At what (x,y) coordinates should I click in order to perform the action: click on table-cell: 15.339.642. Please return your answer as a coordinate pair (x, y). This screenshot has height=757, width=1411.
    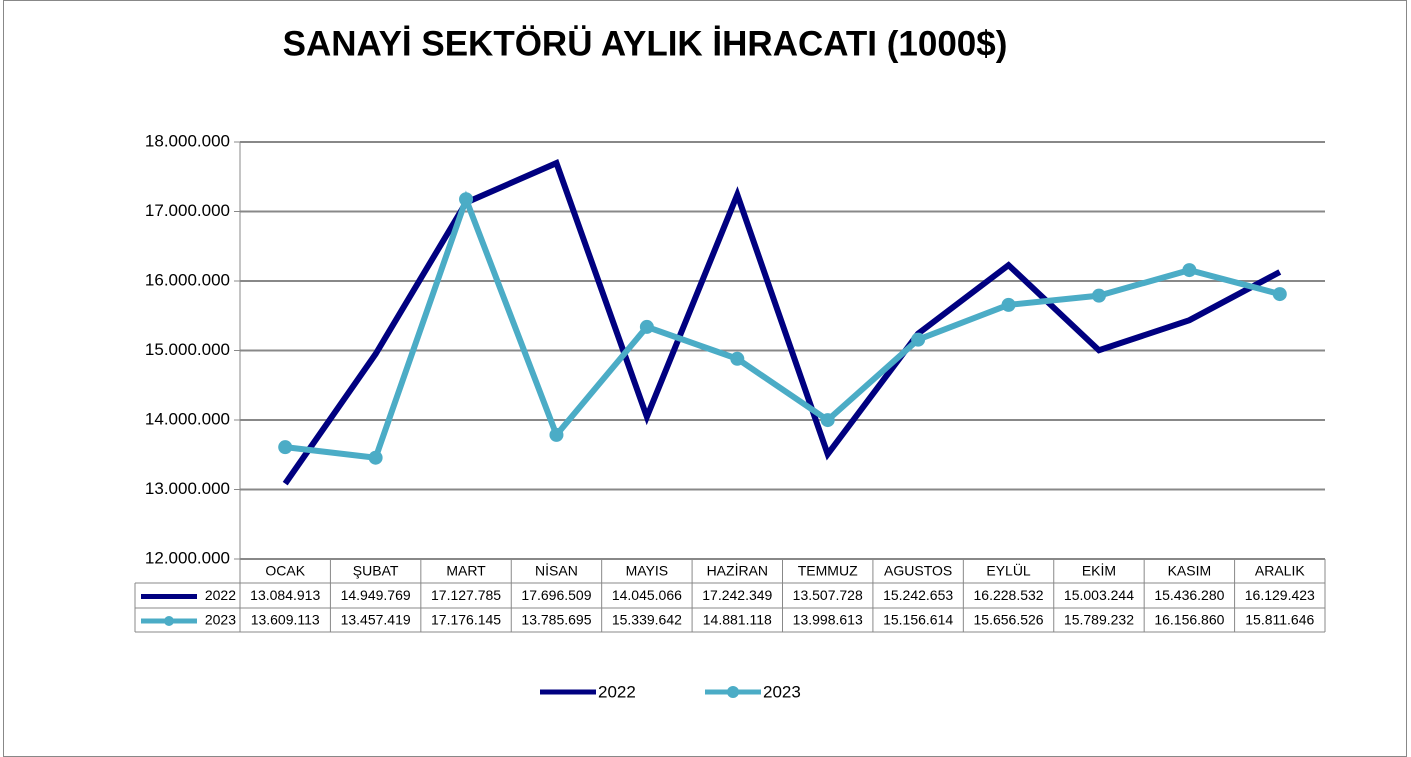
    Looking at the image, I should click on (647, 620).